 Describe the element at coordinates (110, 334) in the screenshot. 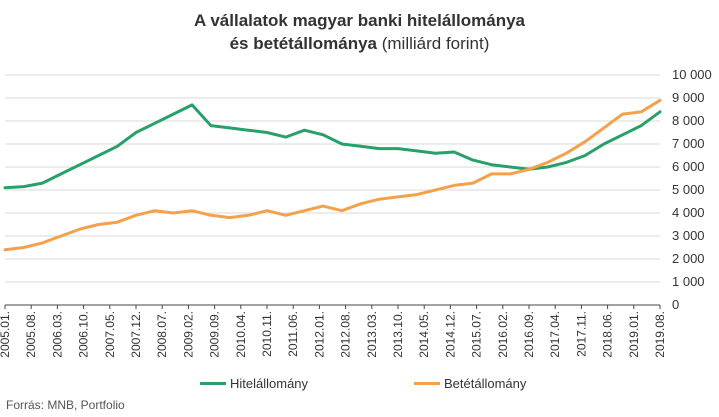

I see `x-tick-label: 2007.05.` at that location.